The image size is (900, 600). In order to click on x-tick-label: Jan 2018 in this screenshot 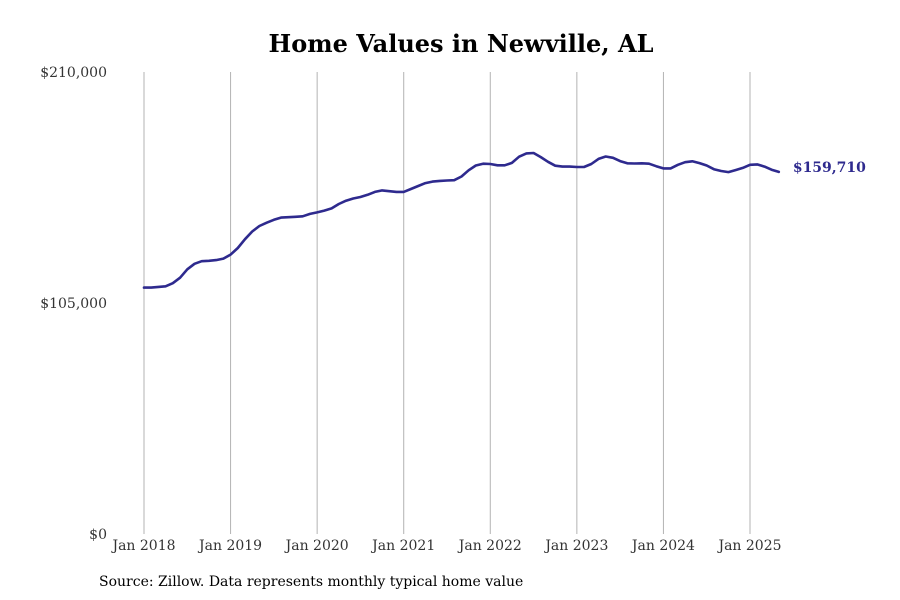, I will do `click(142, 546)`.